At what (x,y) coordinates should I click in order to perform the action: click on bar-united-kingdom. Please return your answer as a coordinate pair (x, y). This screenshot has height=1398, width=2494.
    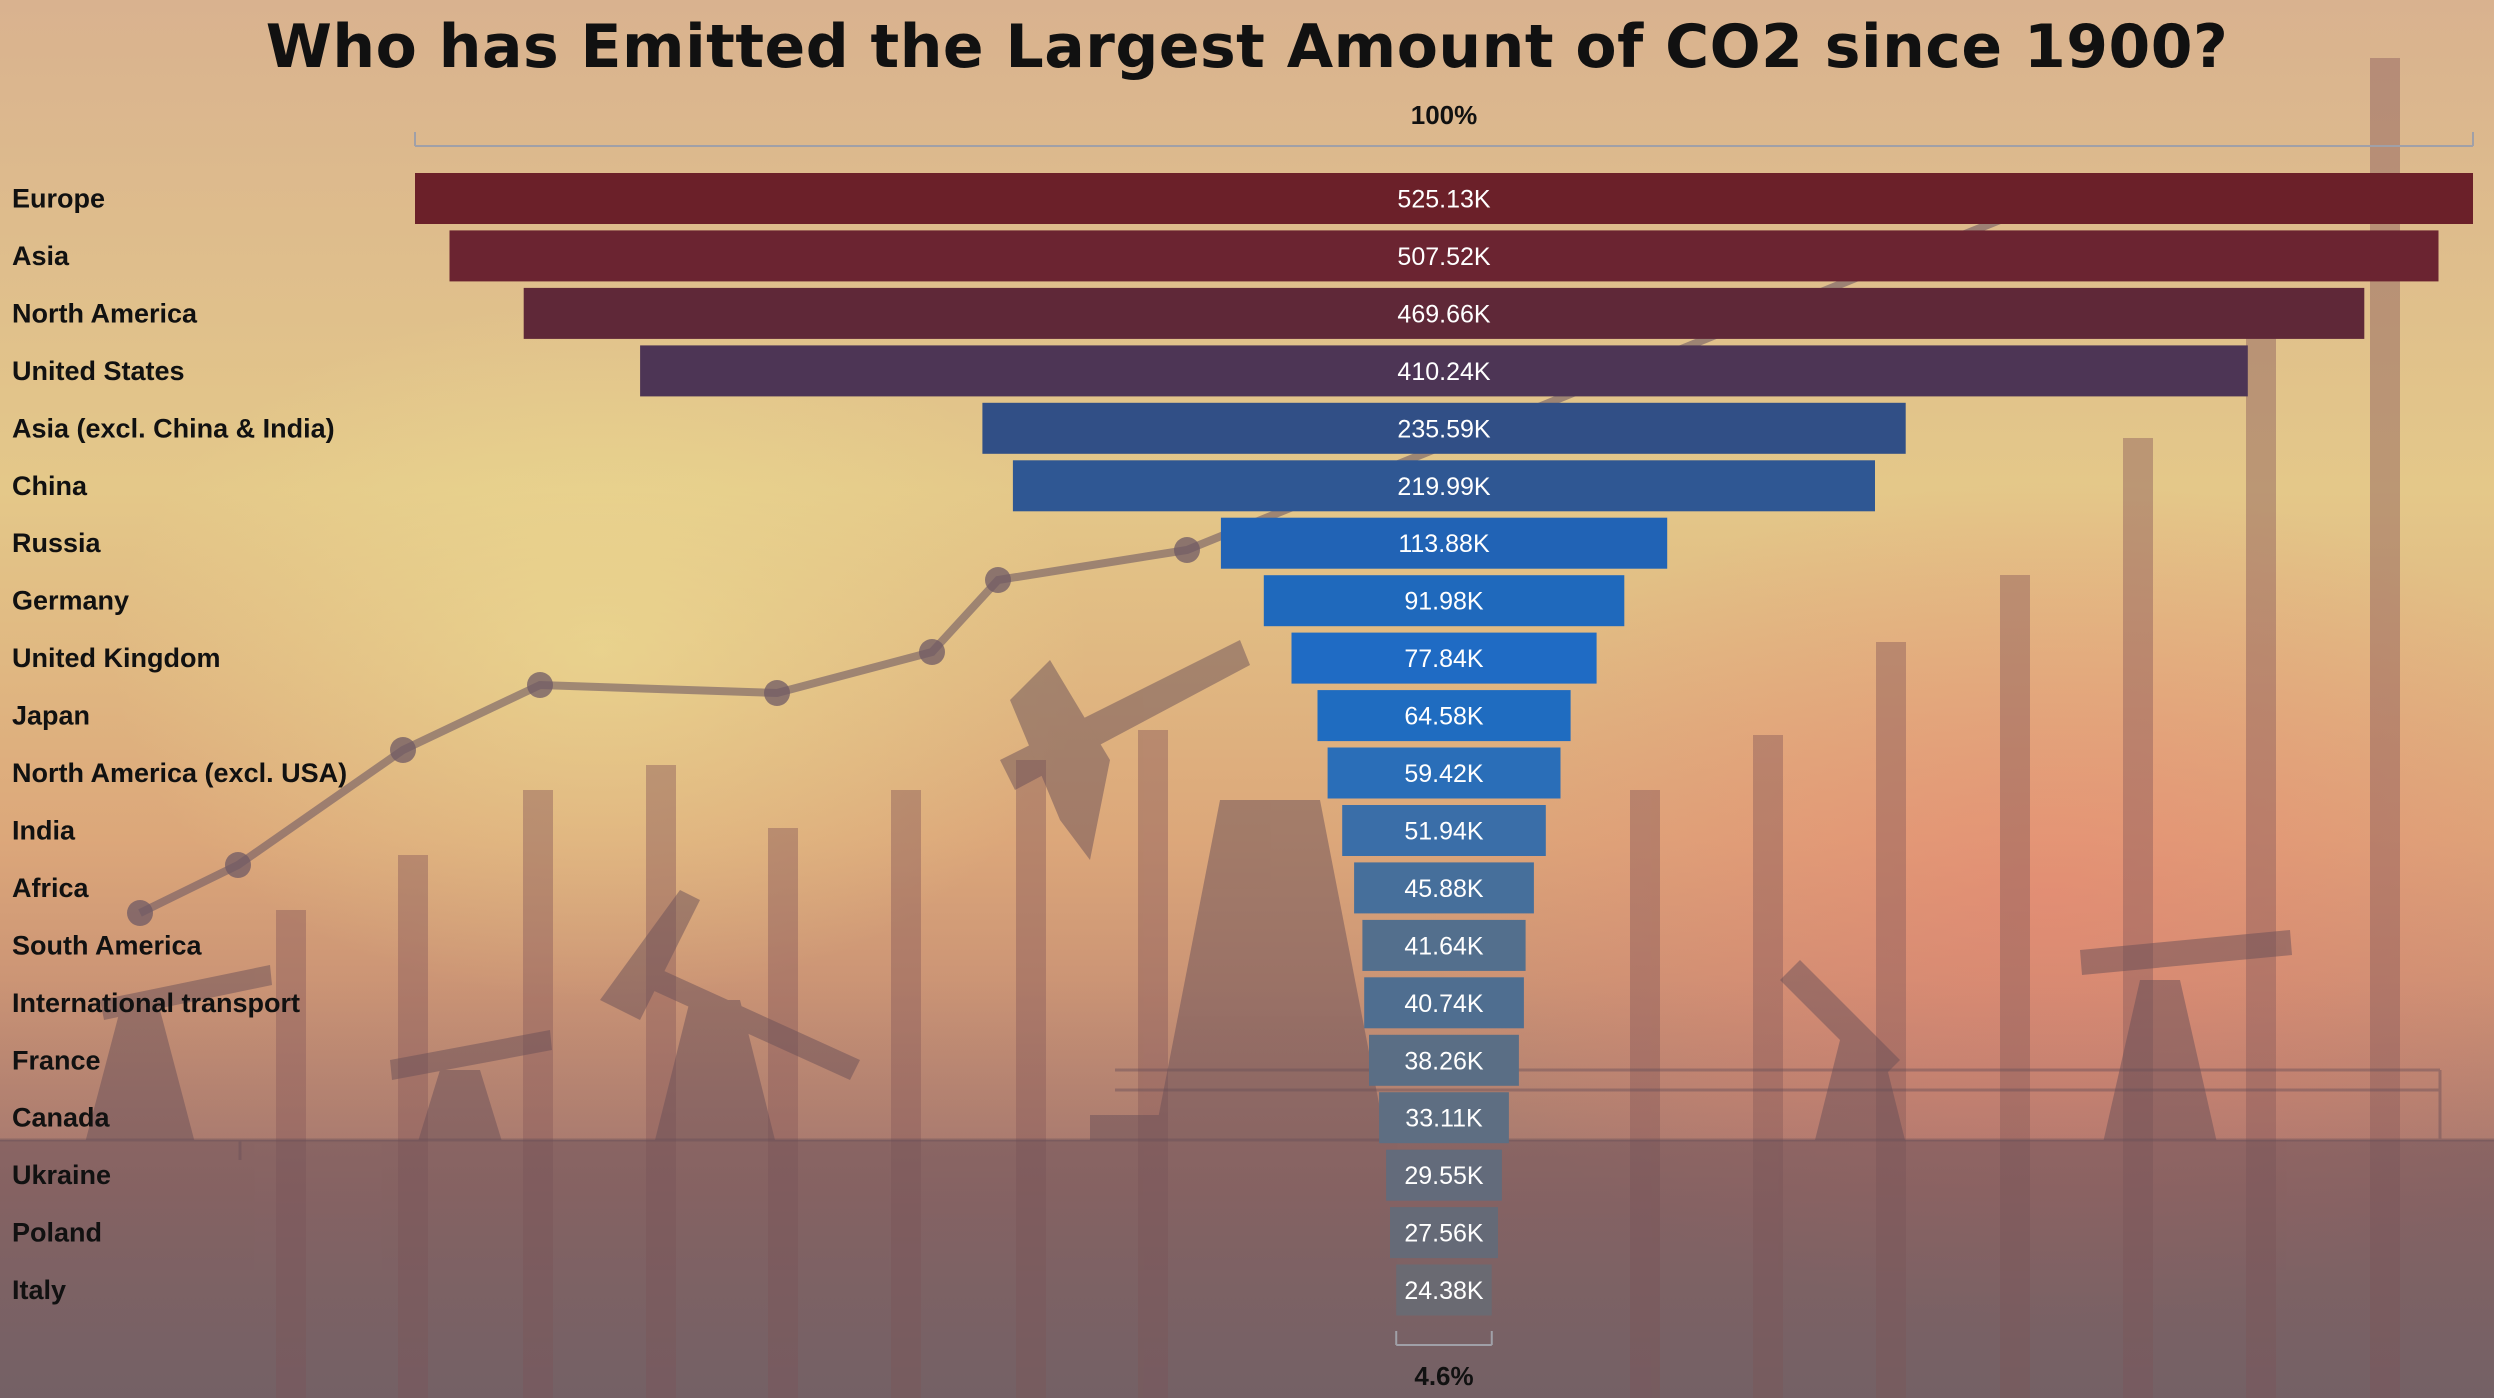
    Looking at the image, I should click on (1444, 658).